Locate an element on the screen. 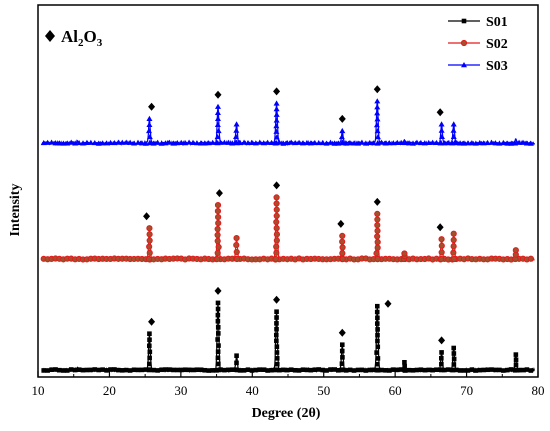 This screenshot has width=550, height=431. peak-s01-68.2 is located at coordinates (453, 359).